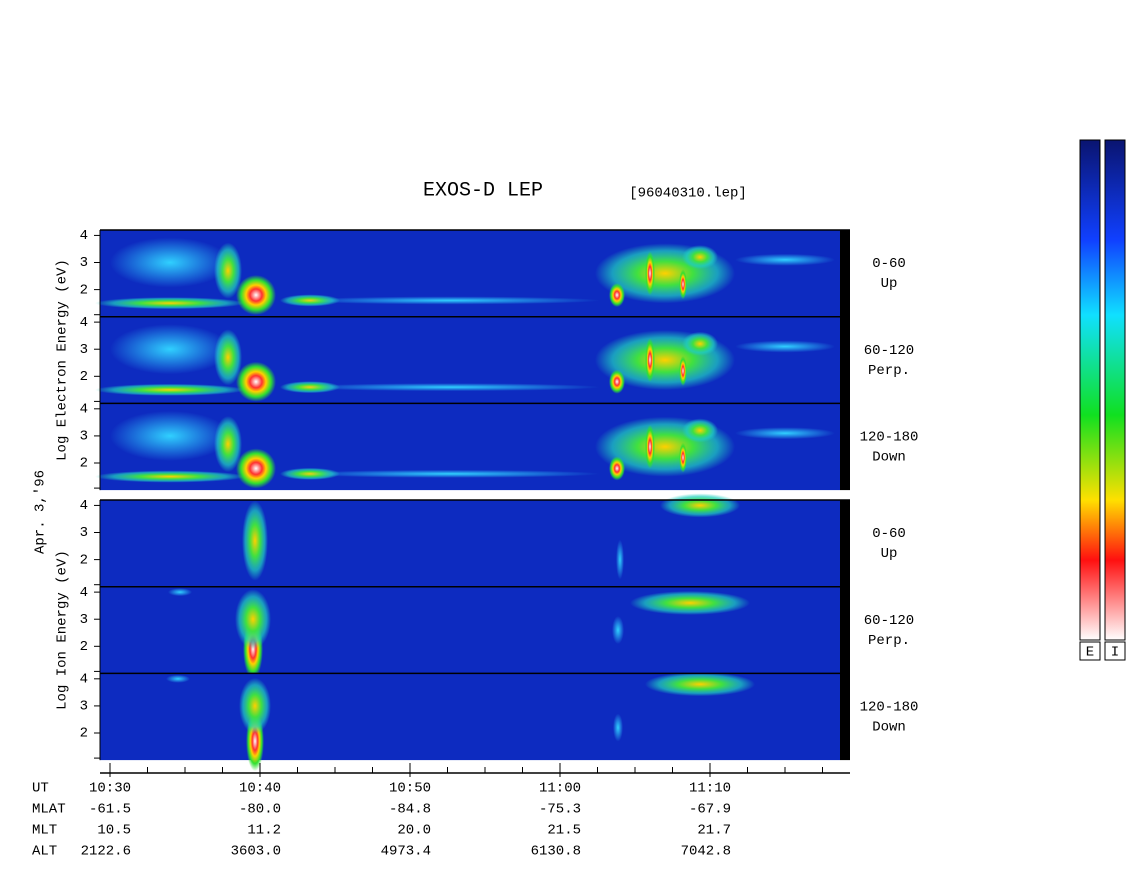 The width and height of the screenshot is (1130, 875). I want to click on channel-label: 120-180, so click(889, 707).